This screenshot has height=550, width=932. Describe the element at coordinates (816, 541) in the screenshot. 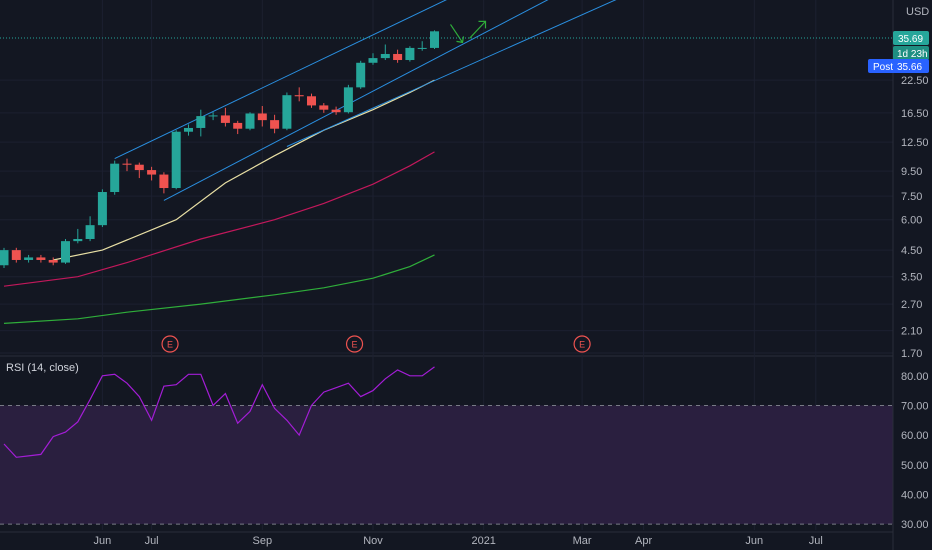

I see `time-tick-label: Jul` at that location.